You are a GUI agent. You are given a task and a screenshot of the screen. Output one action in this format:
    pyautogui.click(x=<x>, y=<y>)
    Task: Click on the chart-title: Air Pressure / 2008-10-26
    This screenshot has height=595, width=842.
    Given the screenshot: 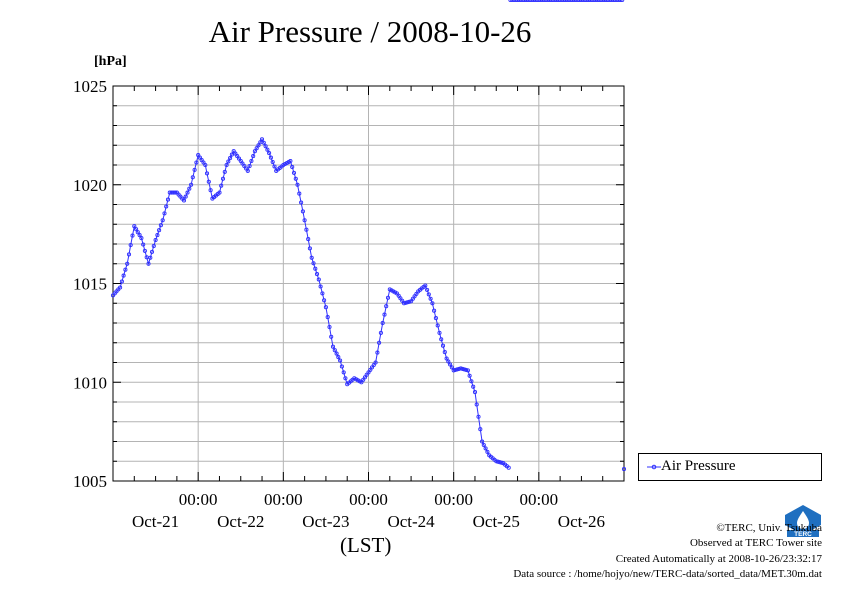 What is the action you would take?
    pyautogui.click(x=370, y=31)
    